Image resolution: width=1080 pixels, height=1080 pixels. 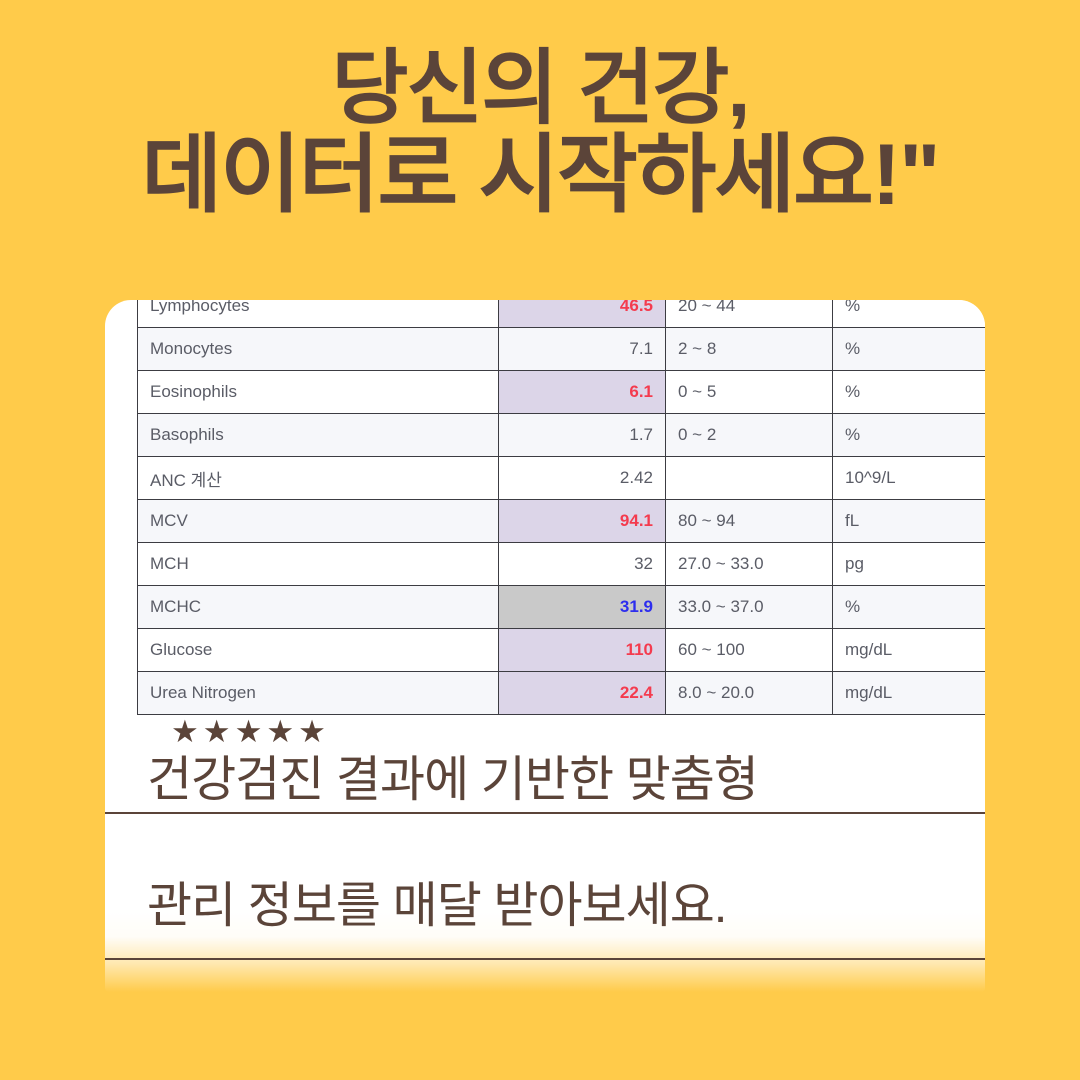 What do you see at coordinates (453, 780) in the screenshot?
I see `body-line-1: 건강검진 결과에 기반한 맞춤형` at bounding box center [453, 780].